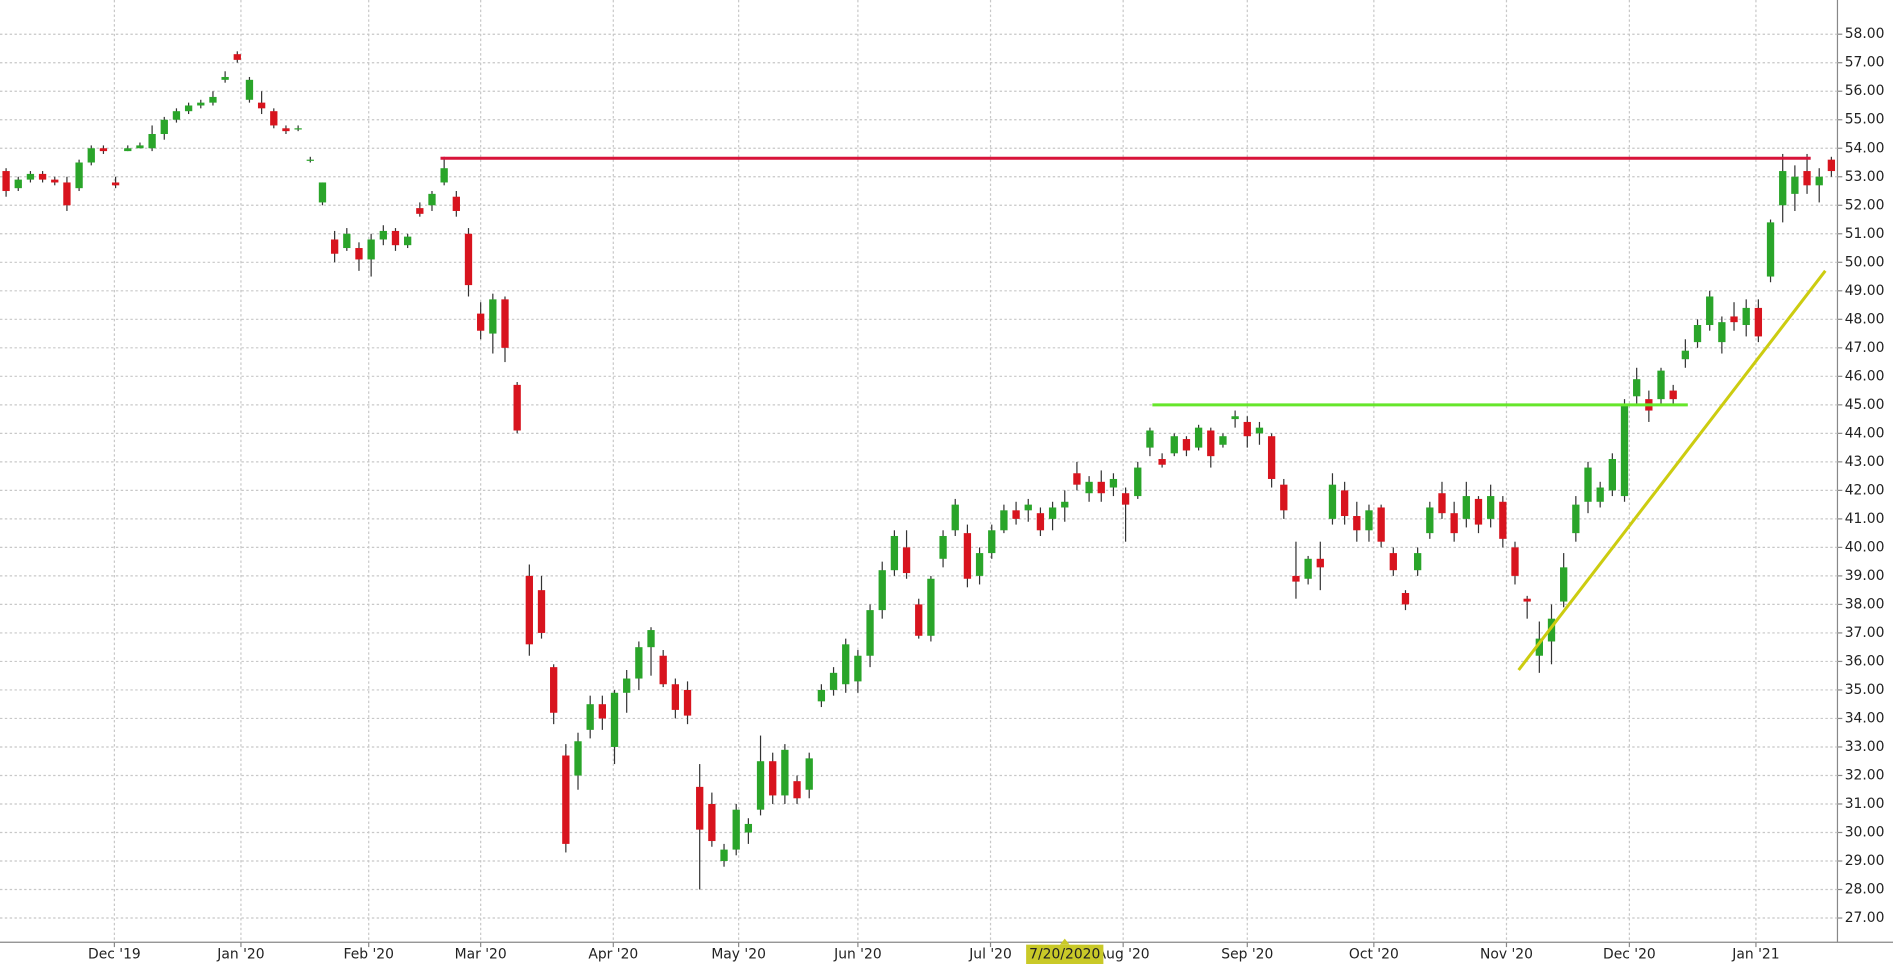 This screenshot has width=1893, height=964. What do you see at coordinates (1865, 177) in the screenshot?
I see `y-tick-label: 53.00` at bounding box center [1865, 177].